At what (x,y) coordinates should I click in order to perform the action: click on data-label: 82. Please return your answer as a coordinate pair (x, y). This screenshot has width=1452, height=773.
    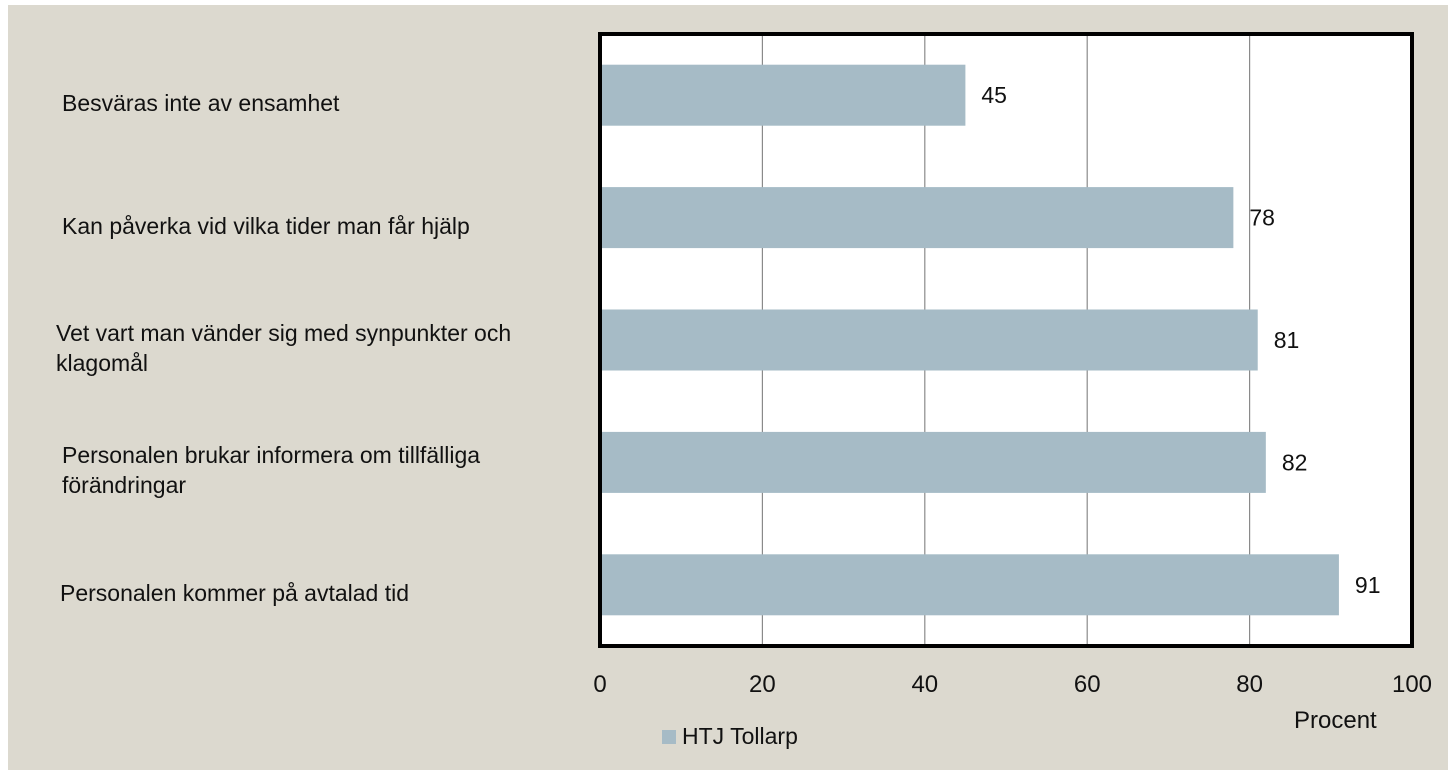
    Looking at the image, I should click on (1295, 462).